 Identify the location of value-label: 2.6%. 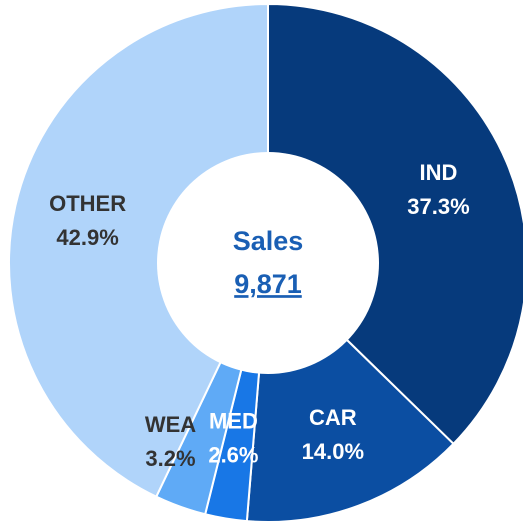
(233, 454).